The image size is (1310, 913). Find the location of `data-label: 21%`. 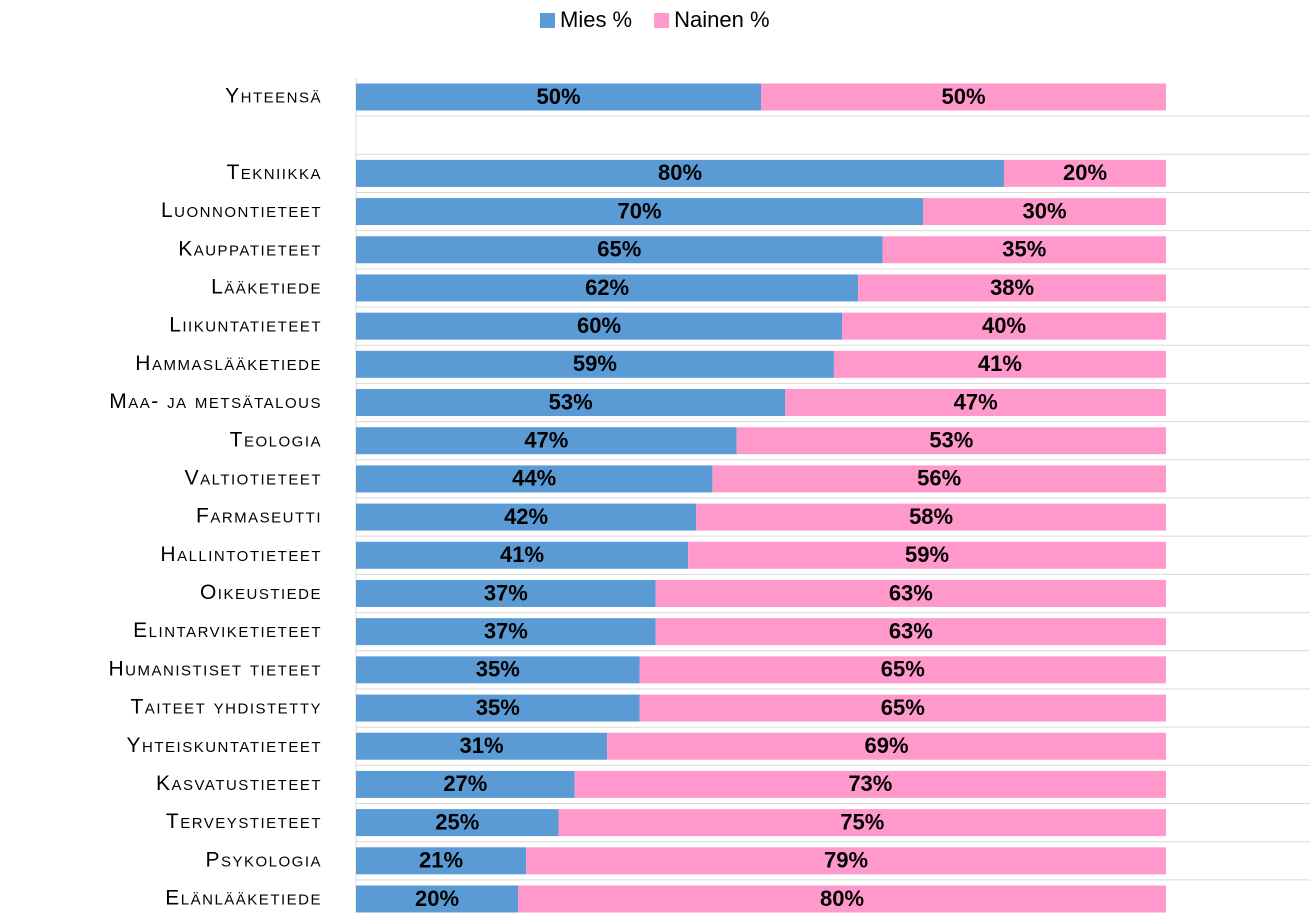

data-label: 21% is located at coordinates (441, 860).